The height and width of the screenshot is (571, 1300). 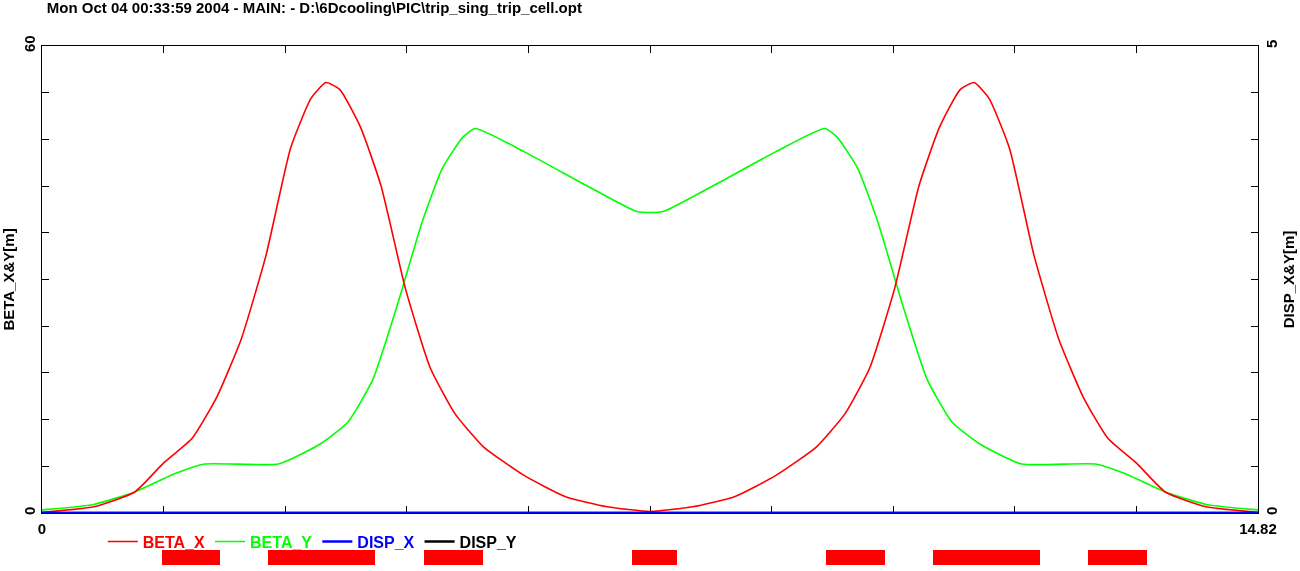 I want to click on x-tick-label: 14.82, so click(x=1258, y=528).